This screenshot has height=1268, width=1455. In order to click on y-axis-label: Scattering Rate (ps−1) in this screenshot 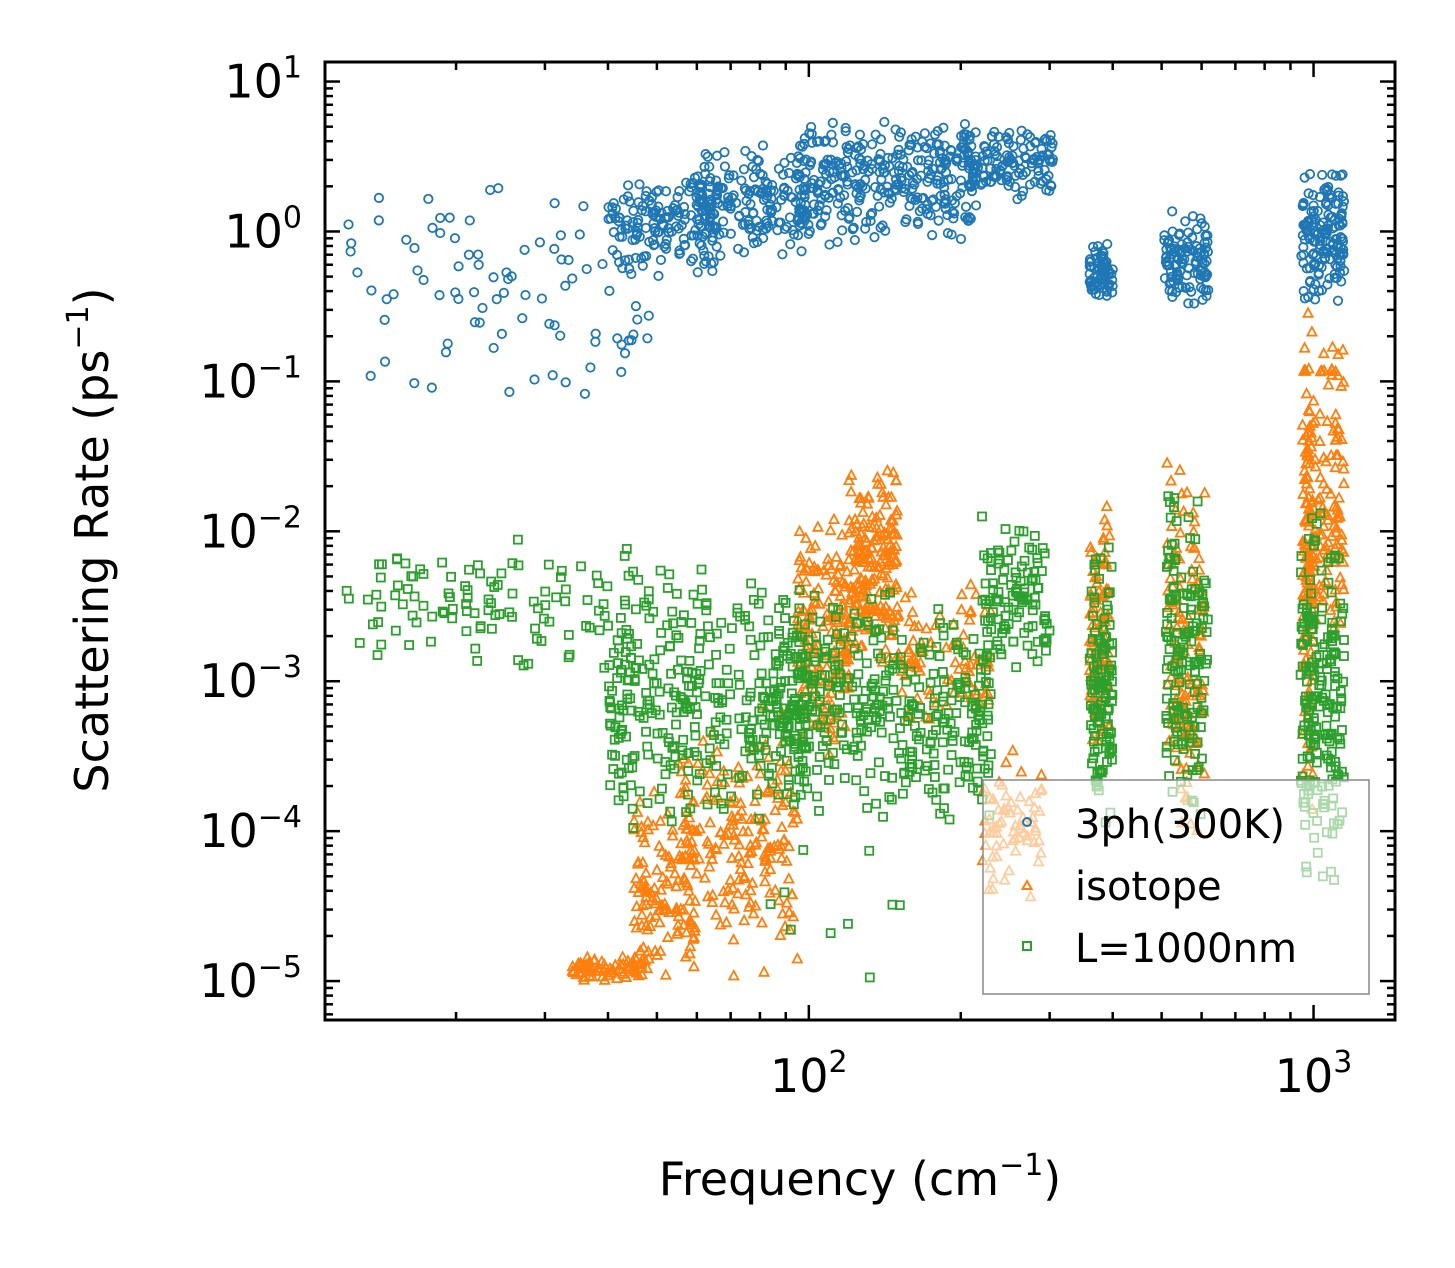, I will do `click(90, 539)`.